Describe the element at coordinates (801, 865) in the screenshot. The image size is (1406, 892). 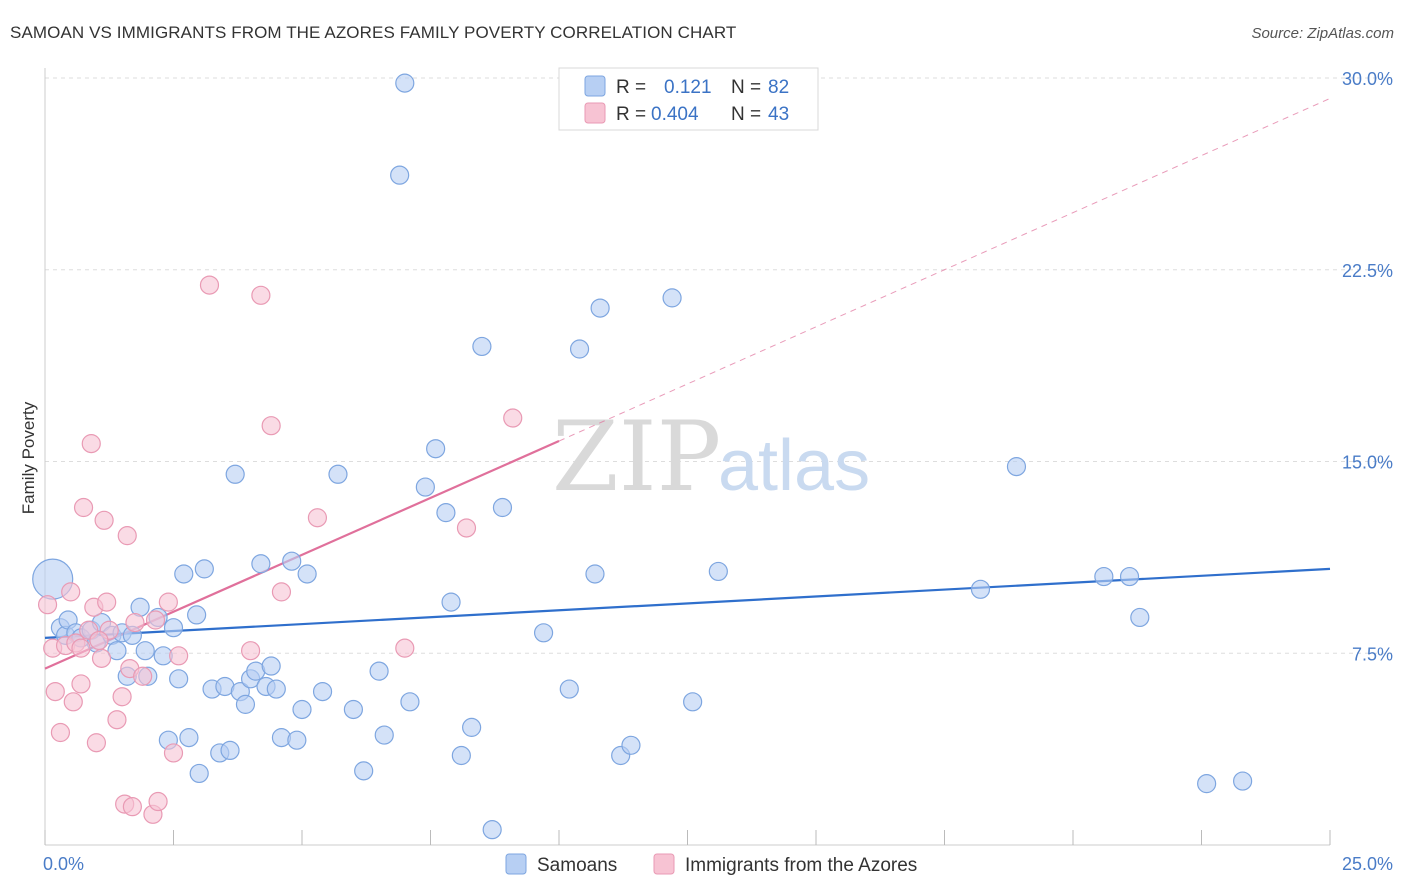
I see `series-legend-label-azores: Immigrants from the Azores` at that location.